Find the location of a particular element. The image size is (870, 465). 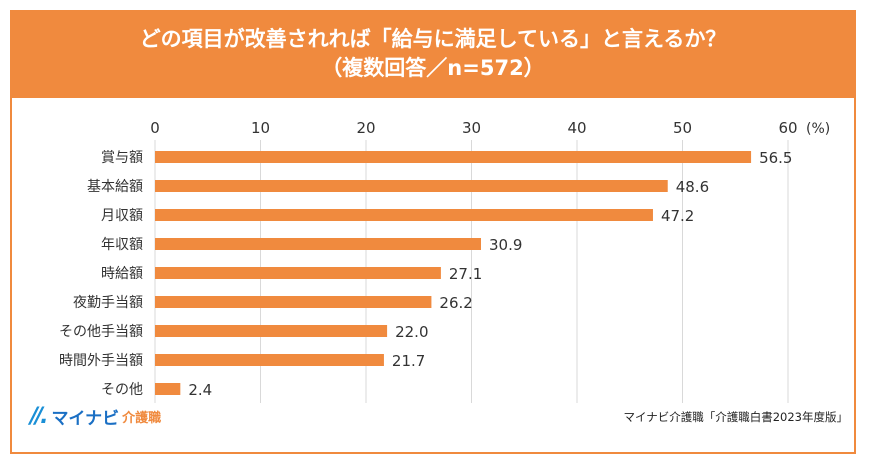

value-label: 2.4 is located at coordinates (200, 390).